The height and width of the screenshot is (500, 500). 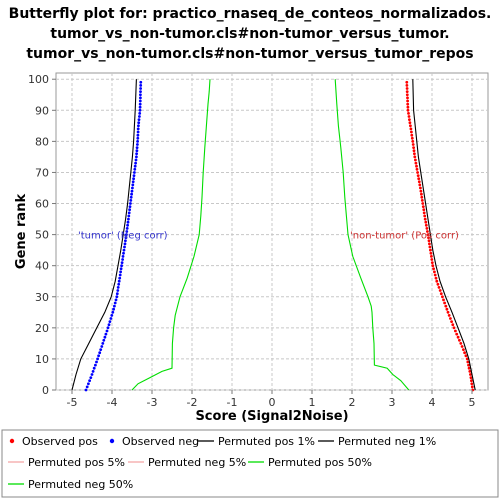 What do you see at coordinates (42, 172) in the screenshot?
I see `y-tick-label: 70` at bounding box center [42, 172].